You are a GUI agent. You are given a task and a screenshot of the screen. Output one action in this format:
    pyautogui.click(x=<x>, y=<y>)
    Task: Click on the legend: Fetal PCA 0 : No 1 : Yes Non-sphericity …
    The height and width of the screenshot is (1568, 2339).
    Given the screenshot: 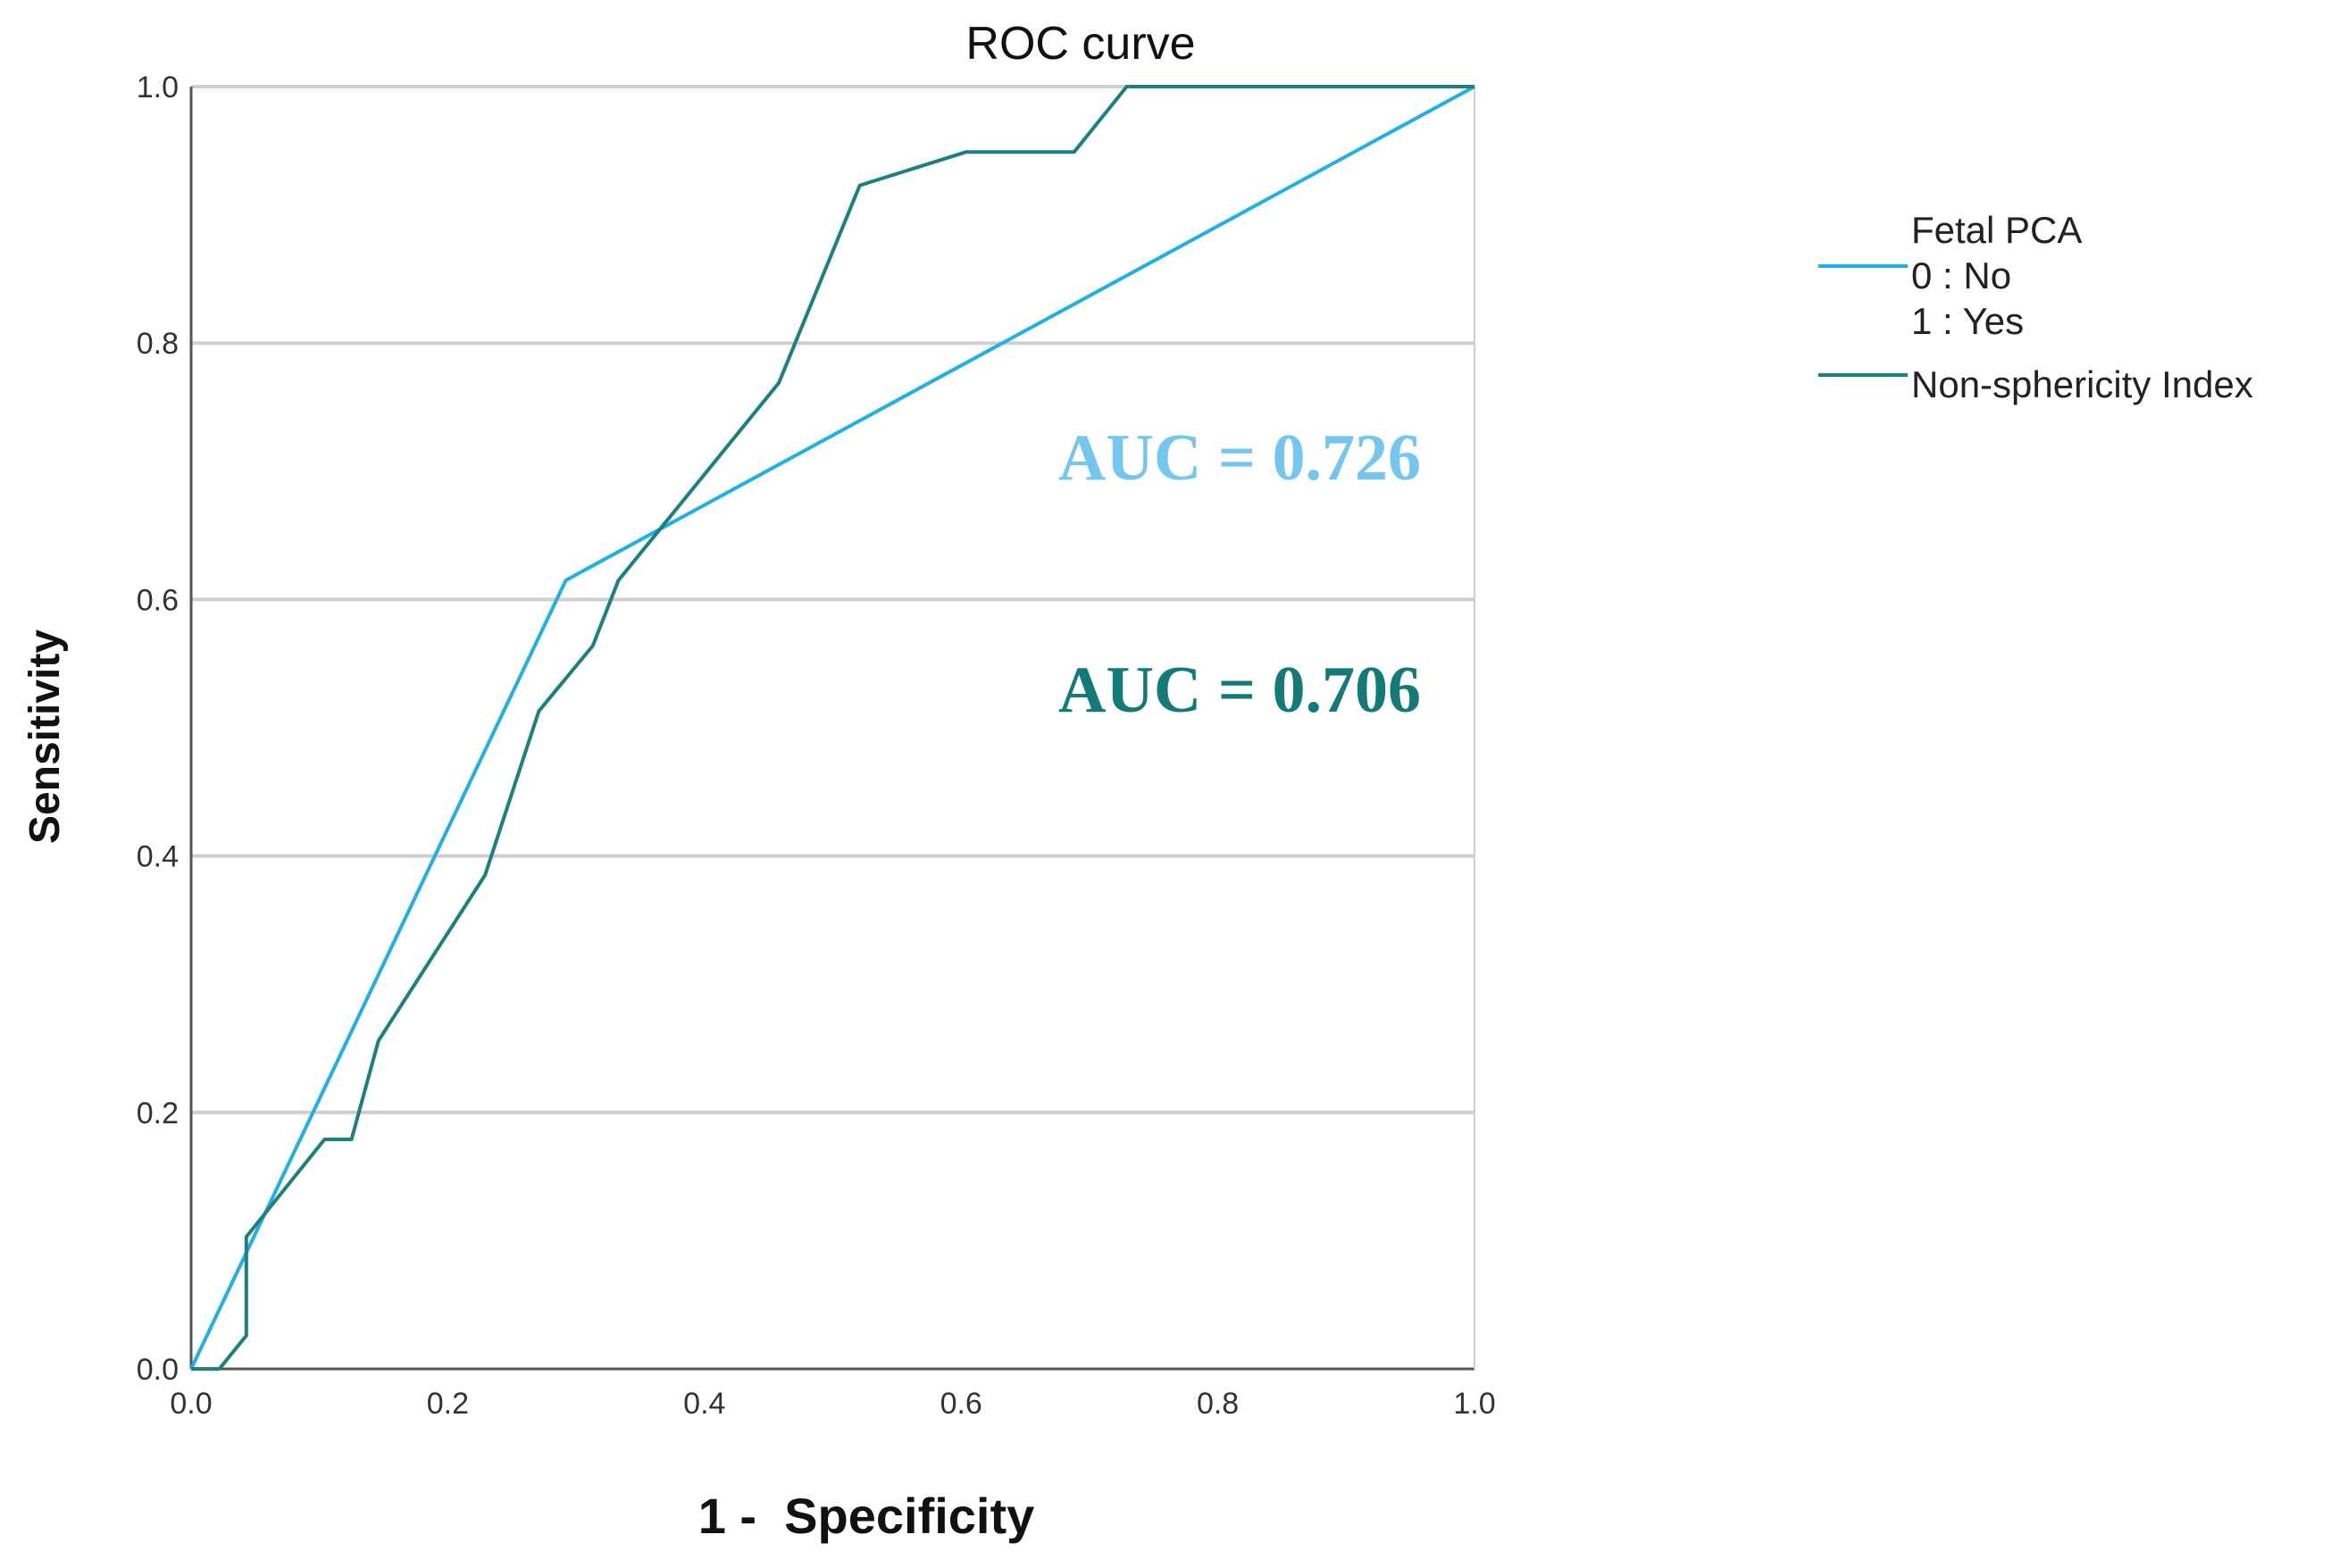 What is the action you would take?
    pyautogui.click(x=2035, y=307)
    